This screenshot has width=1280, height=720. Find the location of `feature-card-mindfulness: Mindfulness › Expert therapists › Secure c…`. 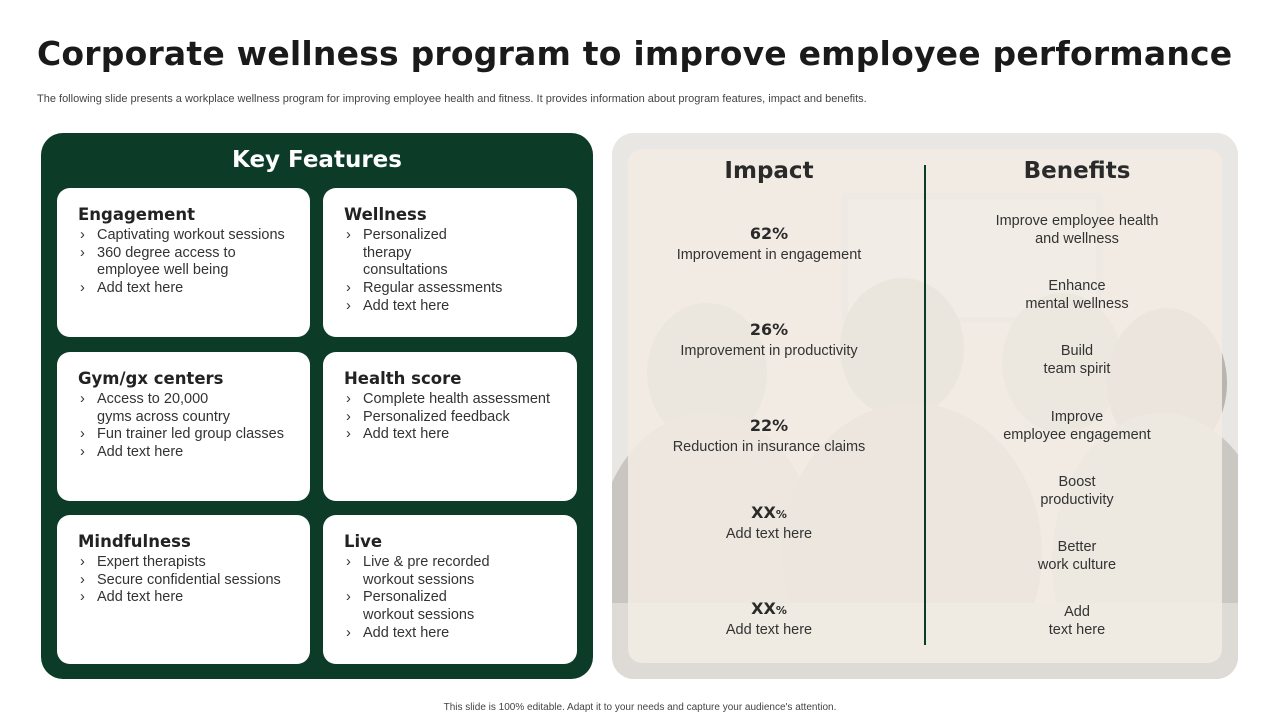

feature-card-mindfulness: Mindfulness › Expert therapists › Secure c… is located at coordinates (183, 589).